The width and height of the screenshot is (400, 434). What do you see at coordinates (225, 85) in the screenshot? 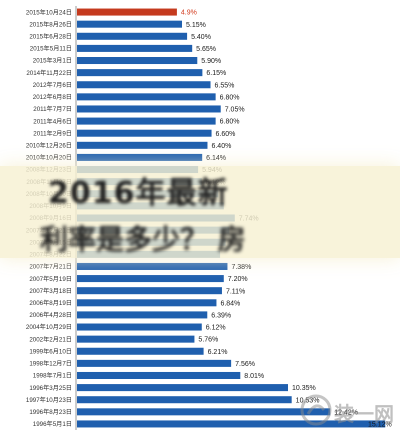
I see `data-label: 6.55%` at bounding box center [225, 85].